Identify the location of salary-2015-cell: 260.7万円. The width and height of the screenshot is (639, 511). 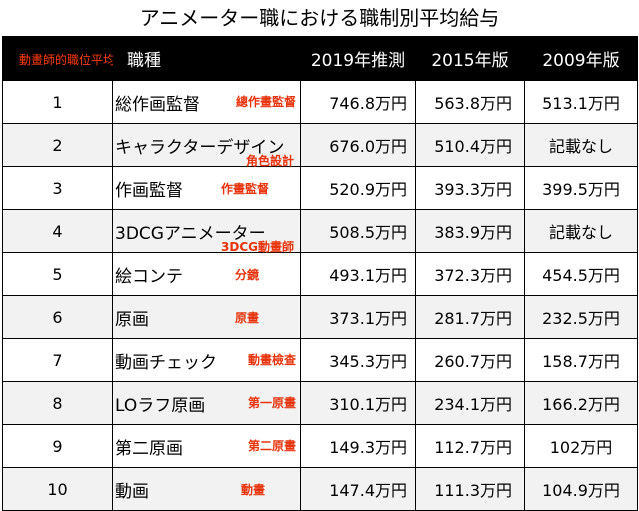
(470, 360).